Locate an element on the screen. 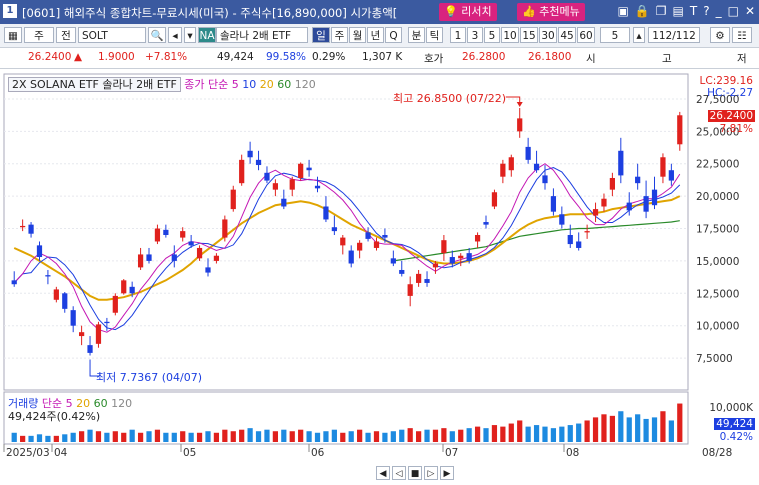 The image size is (759, 485). copy-icon: ❐ is located at coordinates (661, 11).